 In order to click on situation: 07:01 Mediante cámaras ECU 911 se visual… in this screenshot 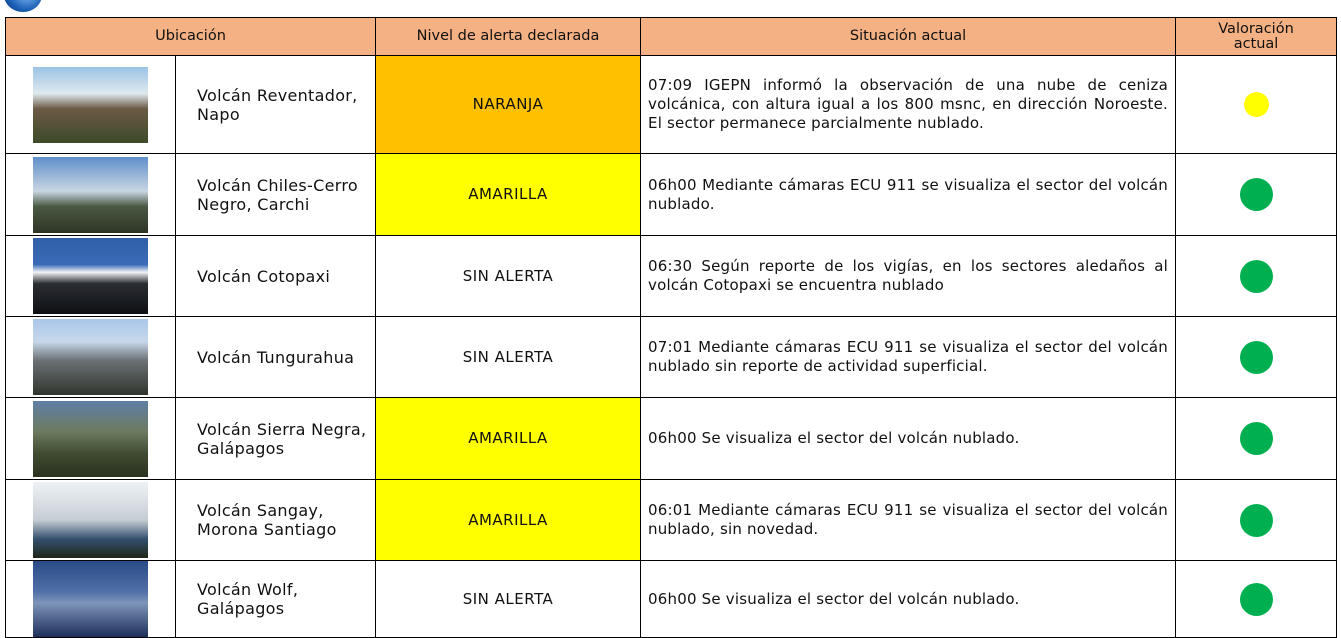, I will do `click(908, 357)`.